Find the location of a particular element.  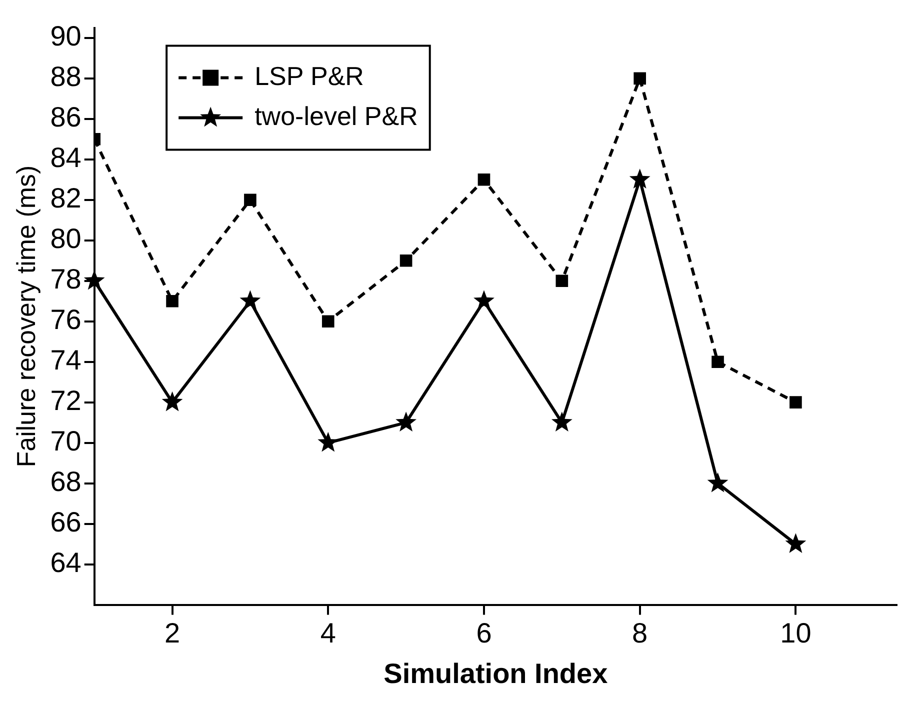

legend-label: LSP P&R is located at coordinates (309, 75).